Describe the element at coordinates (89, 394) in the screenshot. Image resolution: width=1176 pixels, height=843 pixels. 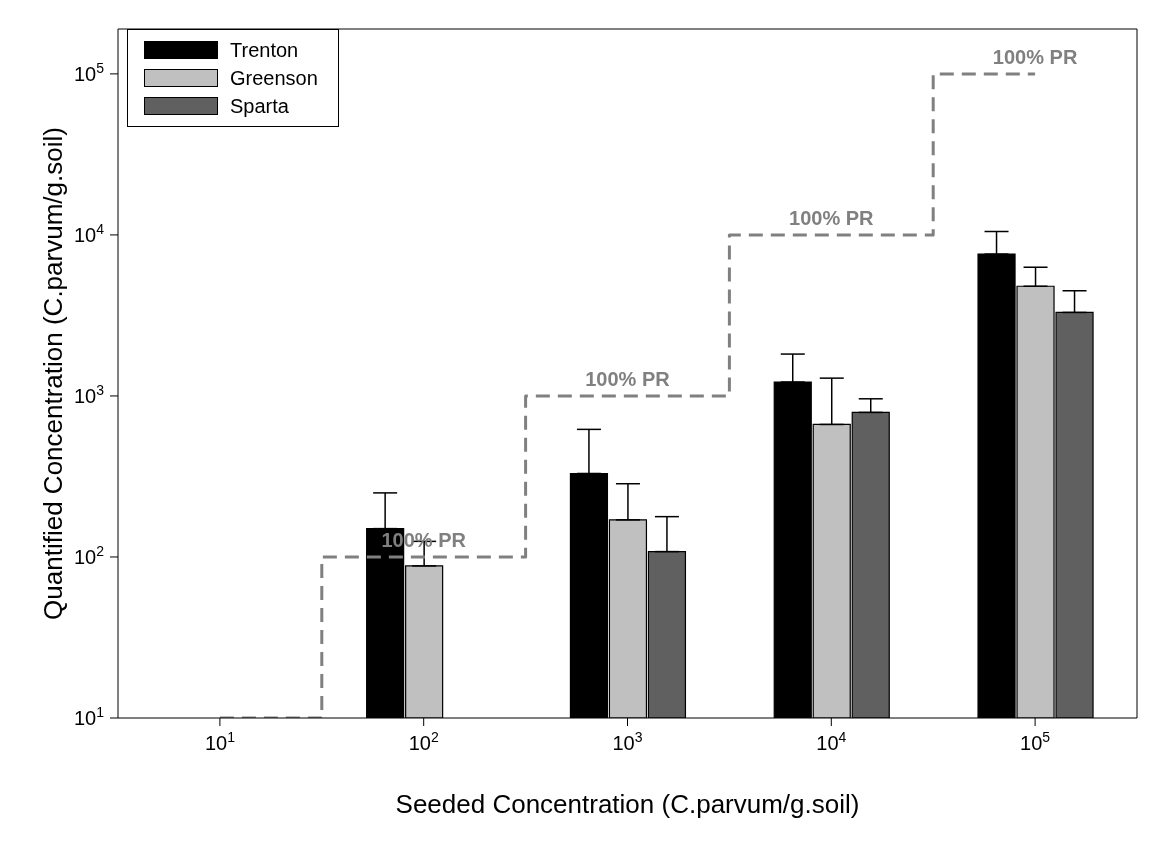
I see `y-tick-label: 10$^{3}$` at that location.